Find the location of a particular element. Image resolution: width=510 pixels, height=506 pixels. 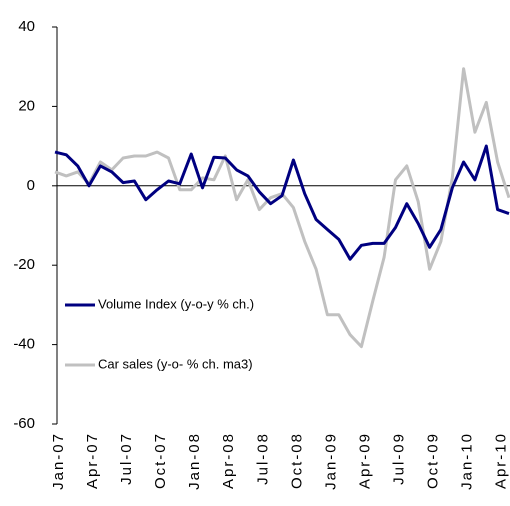

x-tick-label: Oct-07 is located at coordinates (160, 460).